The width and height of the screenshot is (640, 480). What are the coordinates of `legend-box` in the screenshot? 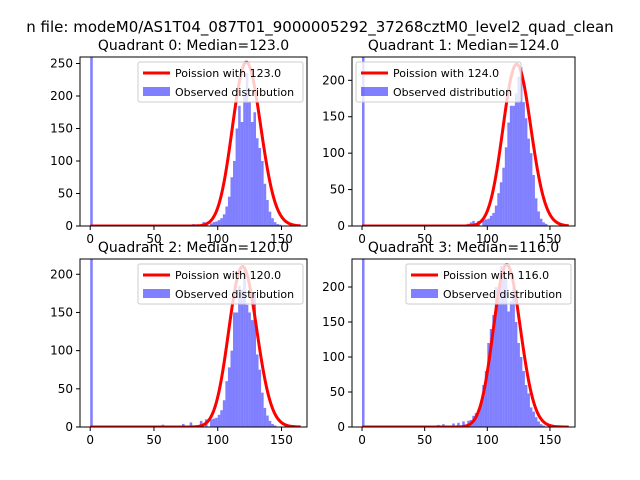 It's located at (220, 82).